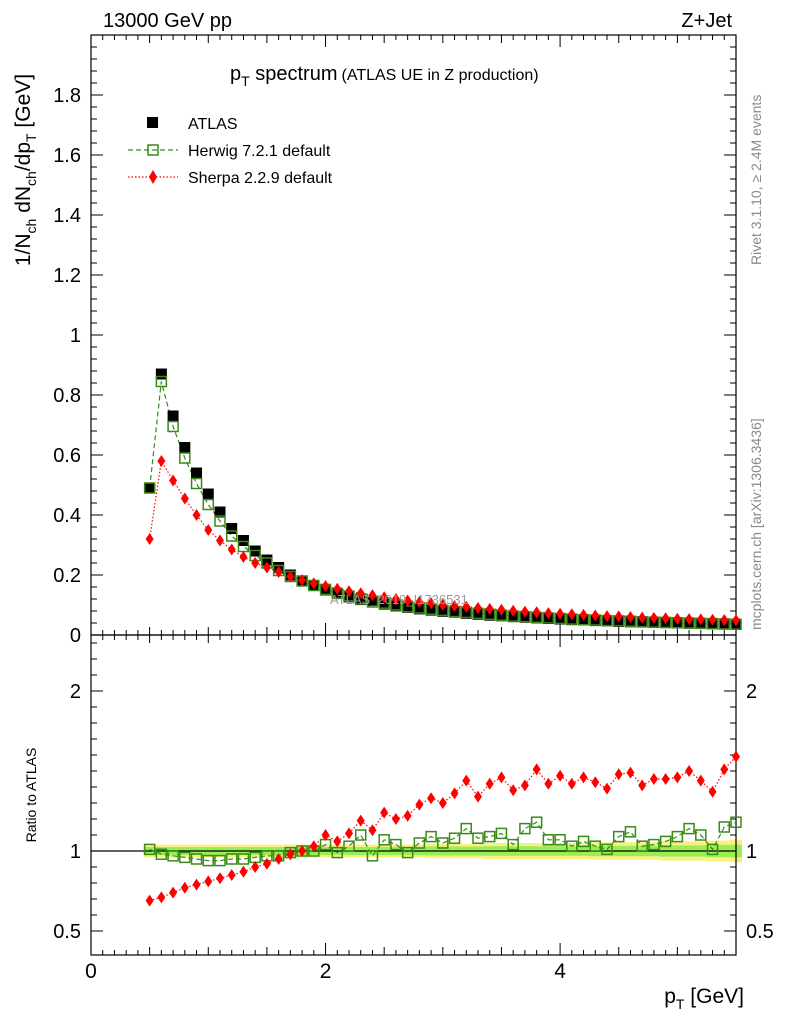  I want to click on header-beam-label: 13000 GeV pp, so click(167, 21).